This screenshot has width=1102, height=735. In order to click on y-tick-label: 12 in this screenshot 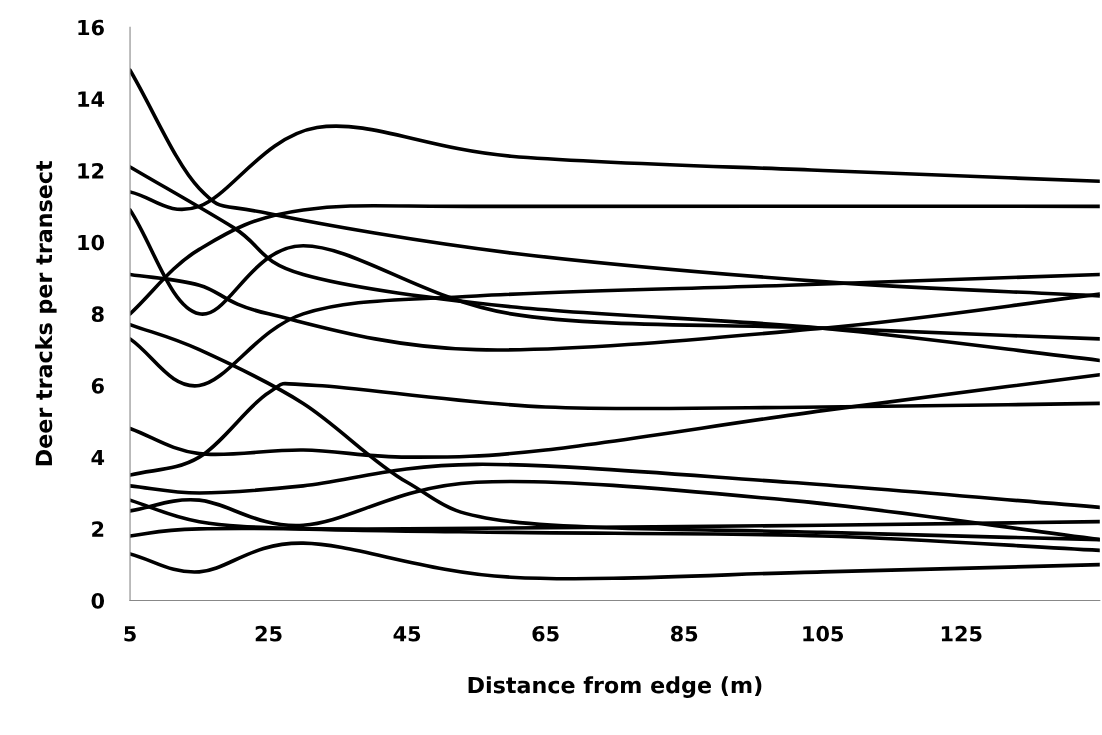, I will do `click(91, 170)`.